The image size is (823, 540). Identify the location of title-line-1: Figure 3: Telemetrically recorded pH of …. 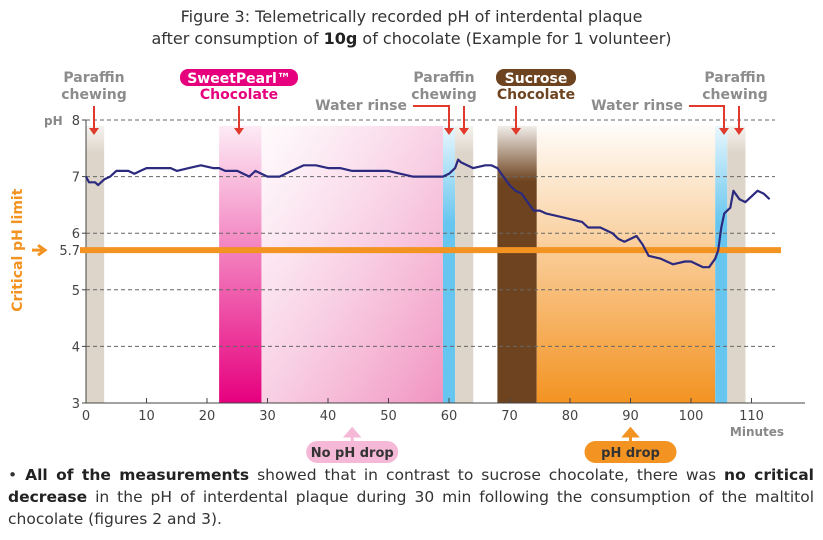
(411, 16).